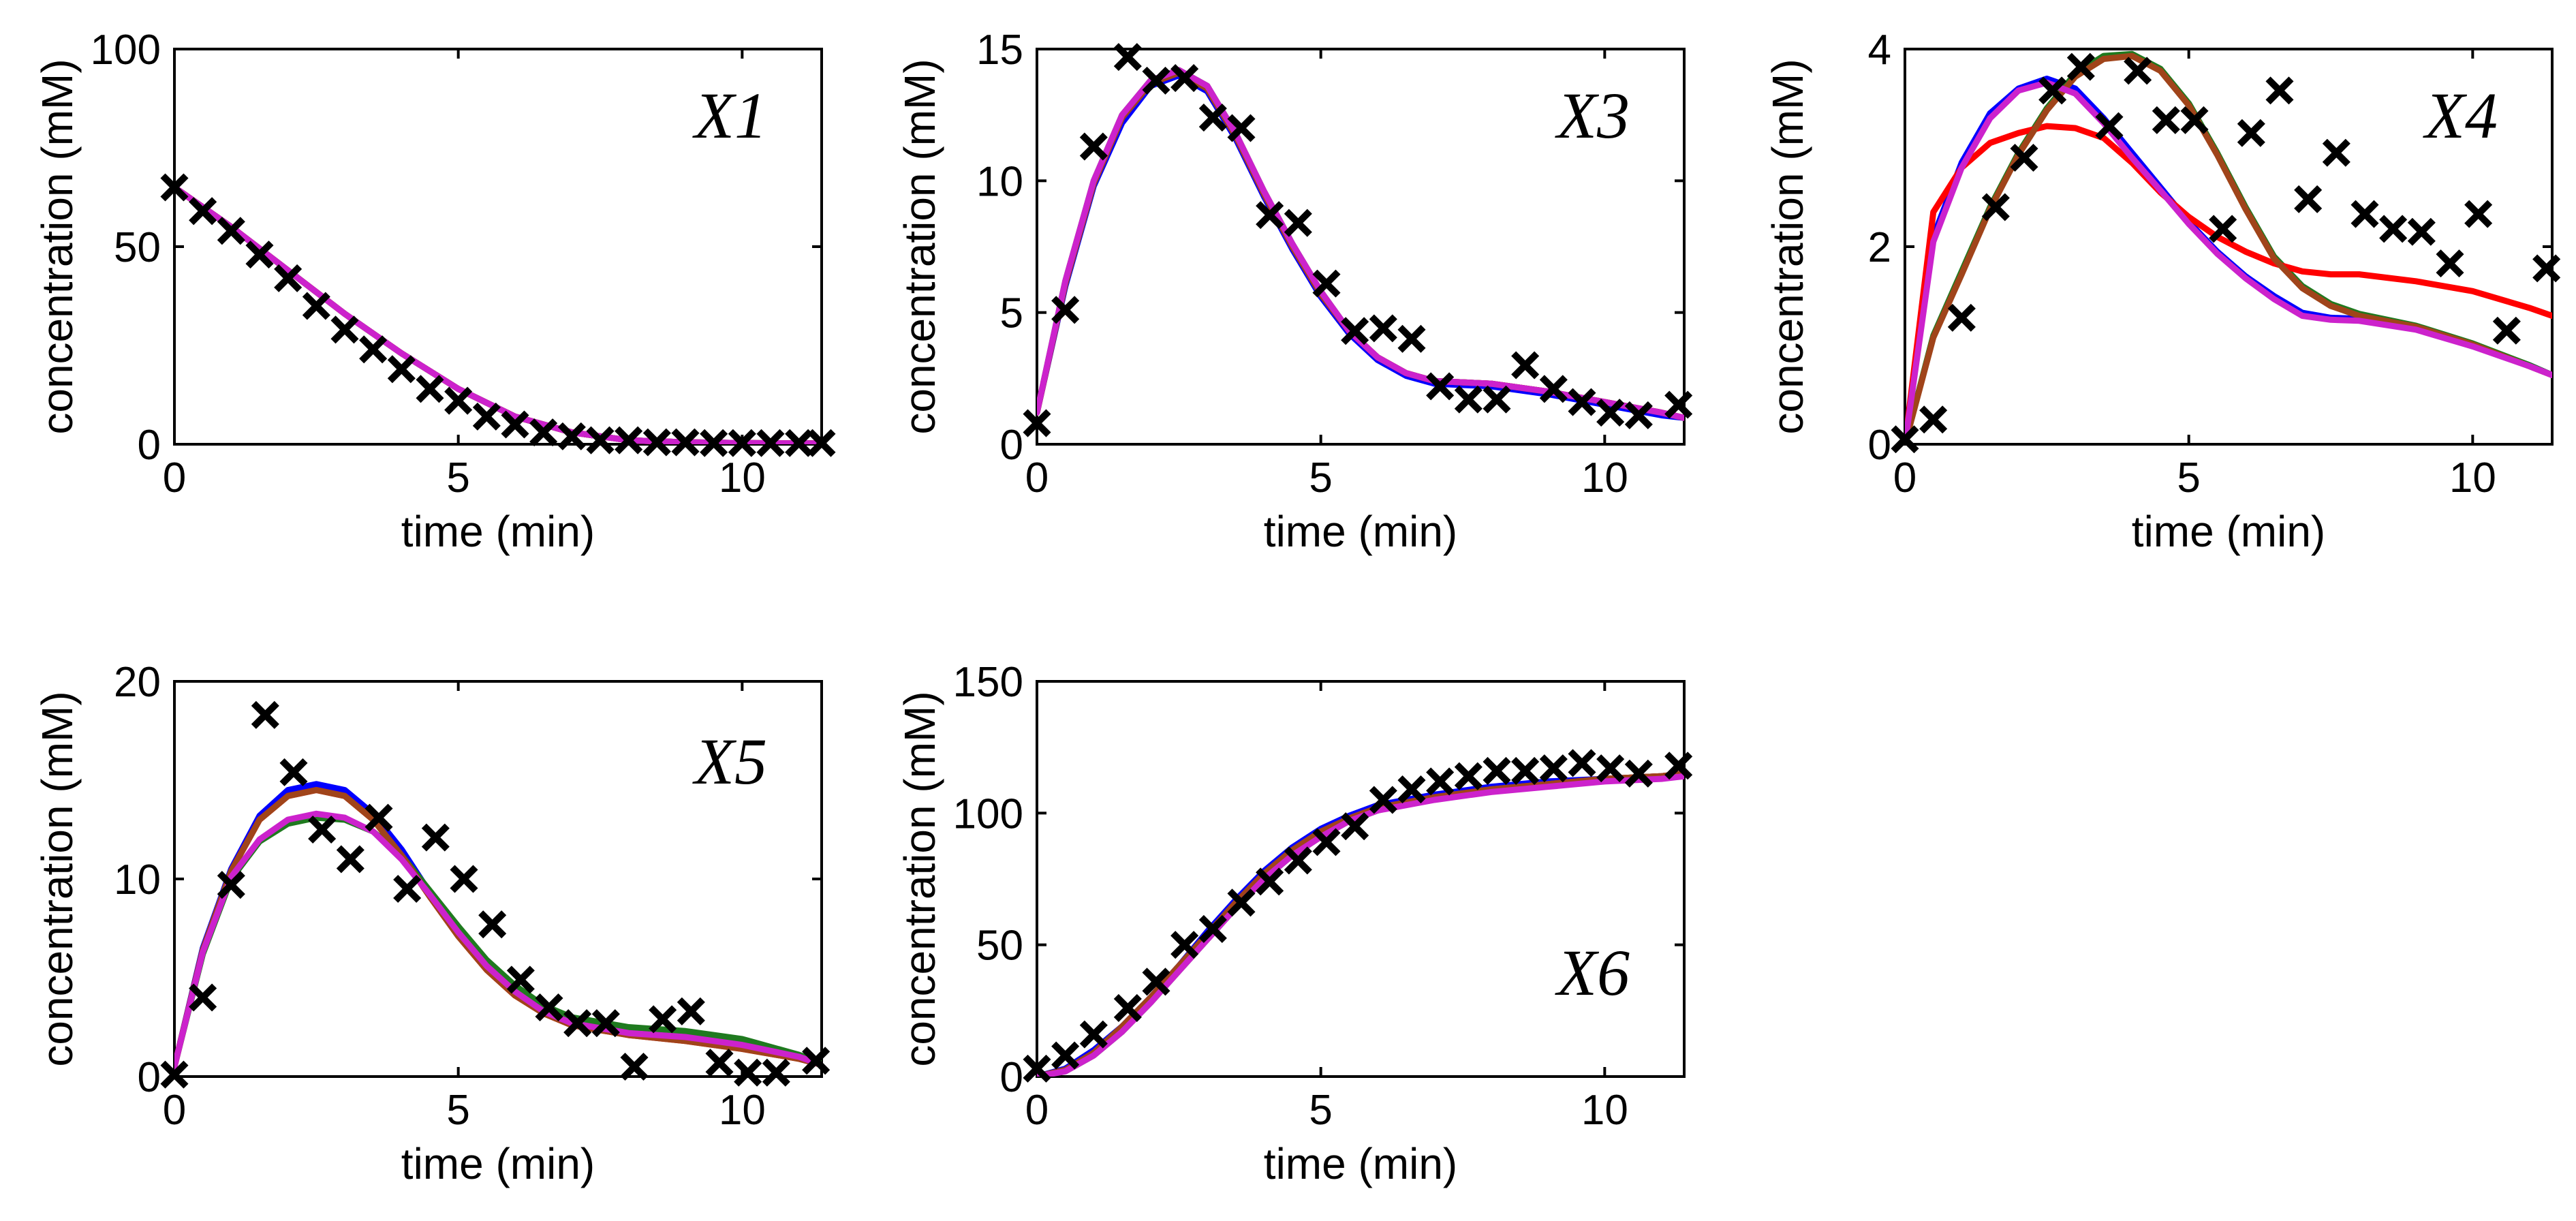  What do you see at coordinates (1592, 972) in the screenshot?
I see `panel-title: X6` at bounding box center [1592, 972].